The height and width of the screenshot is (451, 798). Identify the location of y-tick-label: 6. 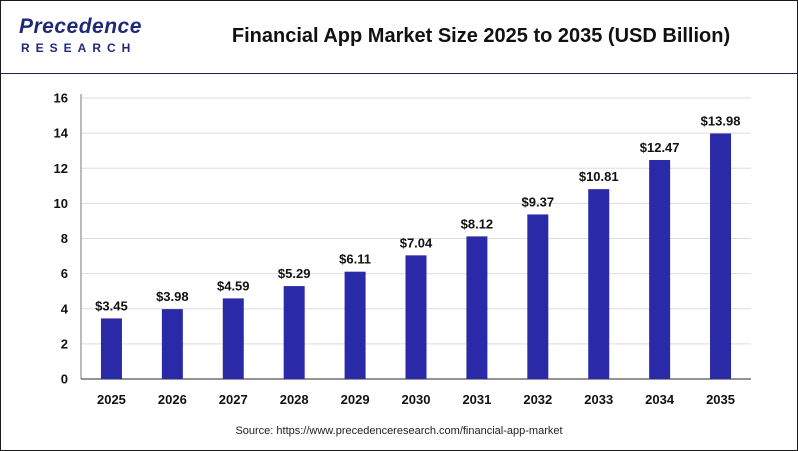
(64, 273).